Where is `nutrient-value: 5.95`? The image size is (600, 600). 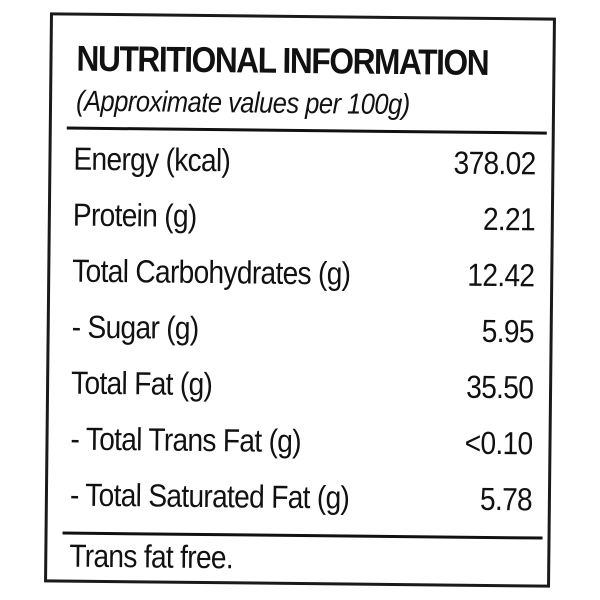 nutrient-value: 5.95 is located at coordinates (507, 331).